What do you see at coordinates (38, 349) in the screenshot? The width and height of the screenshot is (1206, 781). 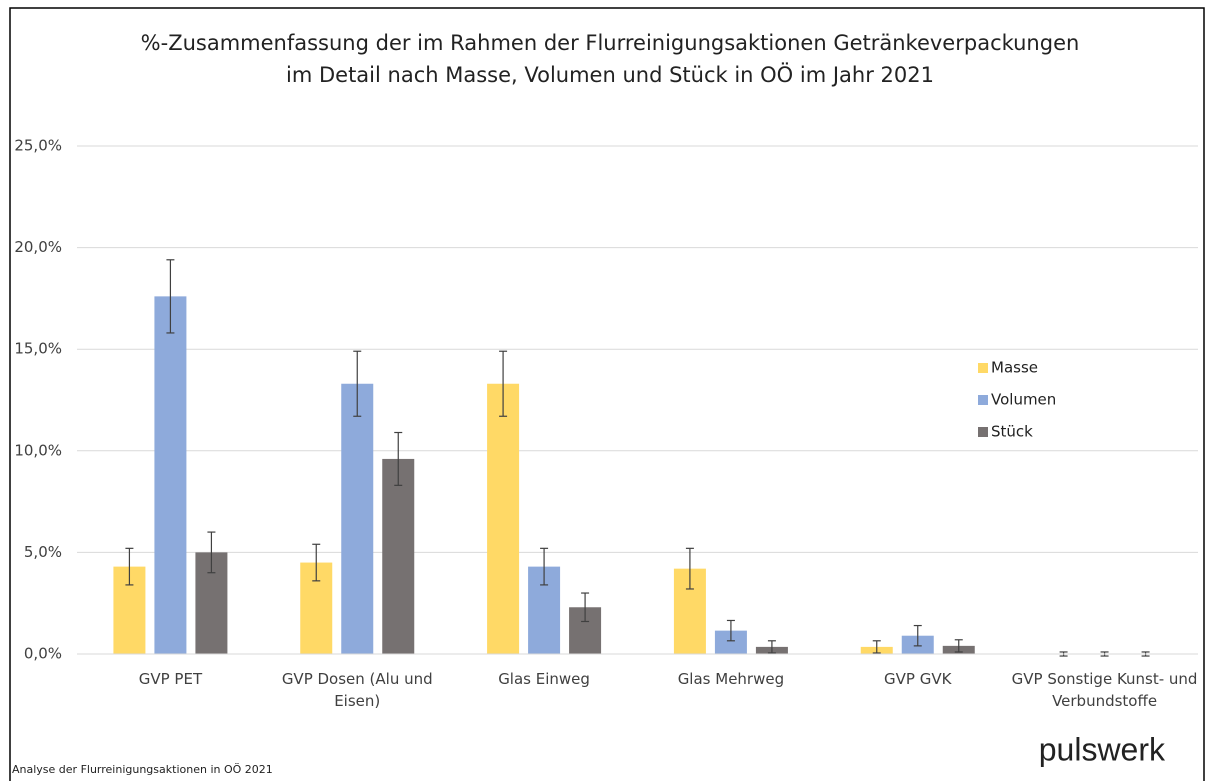 I see `y-tick-label: 15,0%` at bounding box center [38, 349].